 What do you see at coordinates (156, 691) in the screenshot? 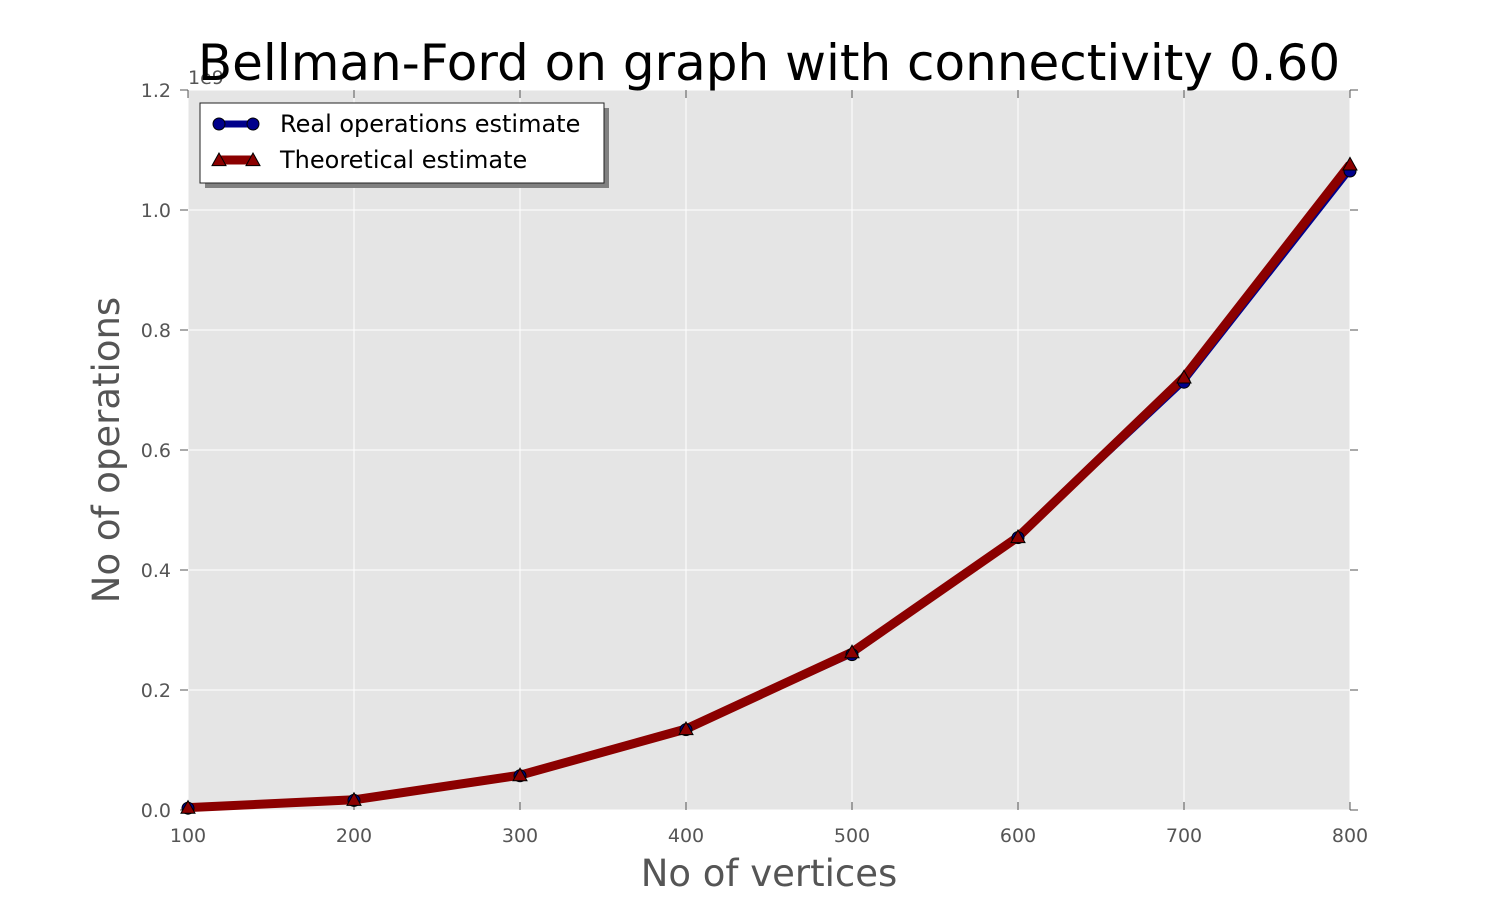
I see `y-tick-label: 0.2` at bounding box center [156, 691].